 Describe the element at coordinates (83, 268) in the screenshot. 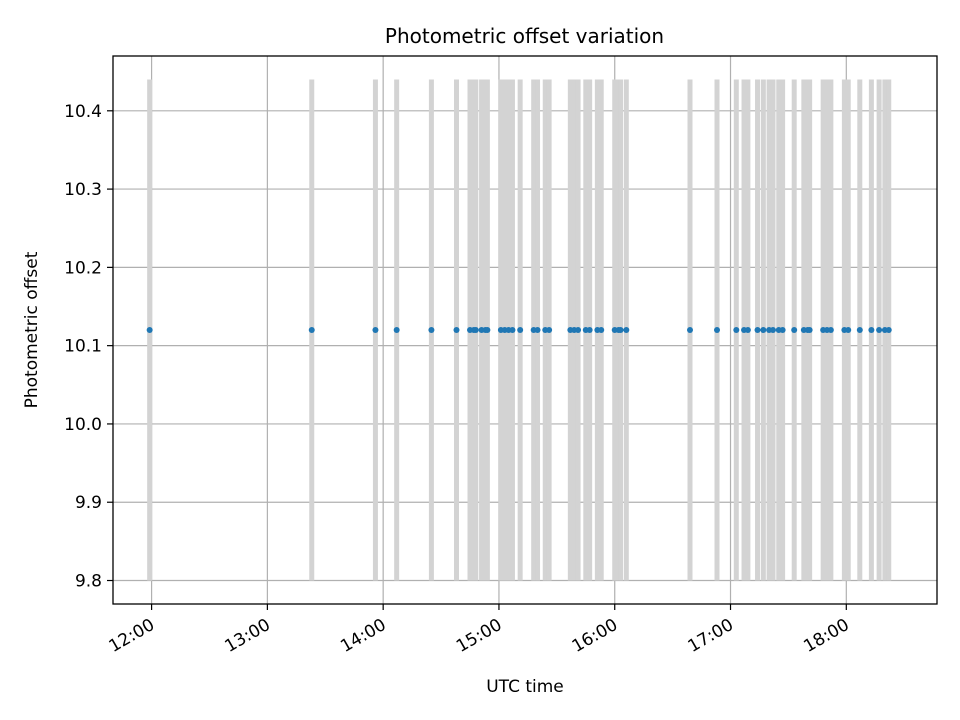

I see `y-tick-label: 10.2` at that location.